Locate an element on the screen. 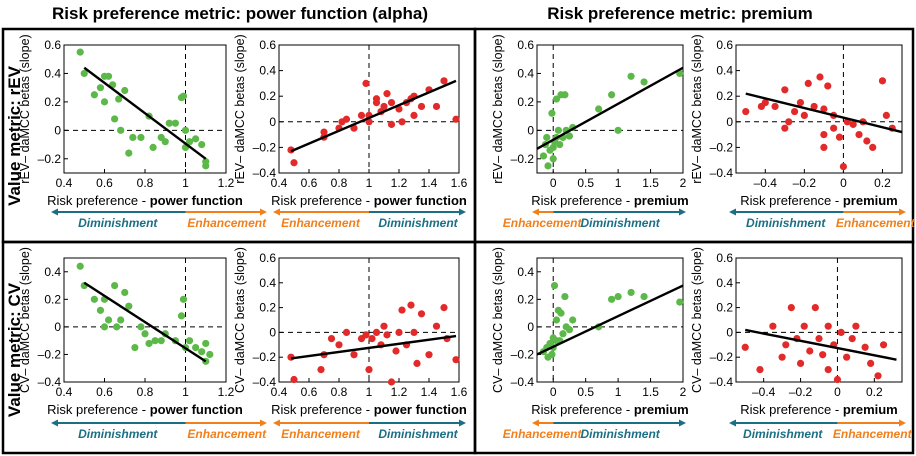  y-tick-label: 0.6 is located at coordinates (724, 258).